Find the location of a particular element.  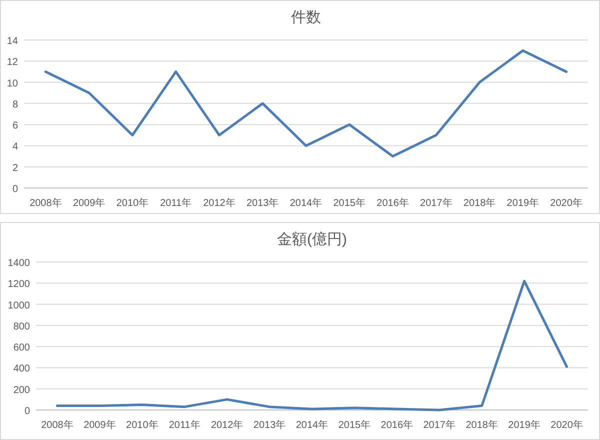

y-tick-label: 1000 is located at coordinates (19, 306).